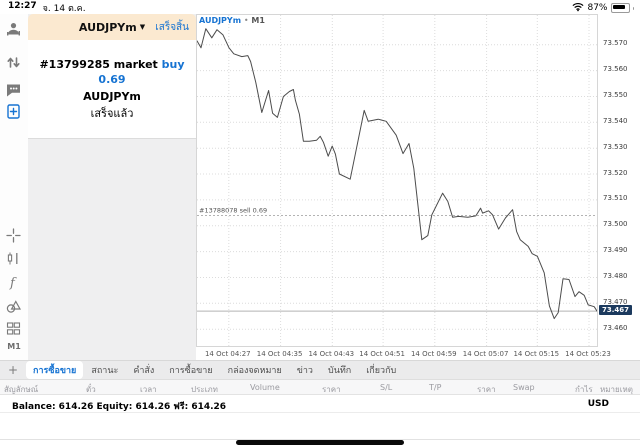 The image size is (640, 447). Describe the element at coordinates (64, 9) in the screenshot. I see `status-date: จ. 14 ต.ค.` at that location.